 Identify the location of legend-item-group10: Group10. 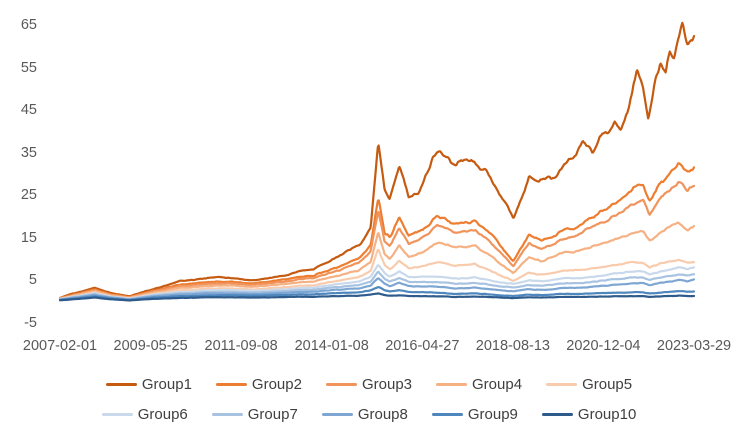
(589, 414).